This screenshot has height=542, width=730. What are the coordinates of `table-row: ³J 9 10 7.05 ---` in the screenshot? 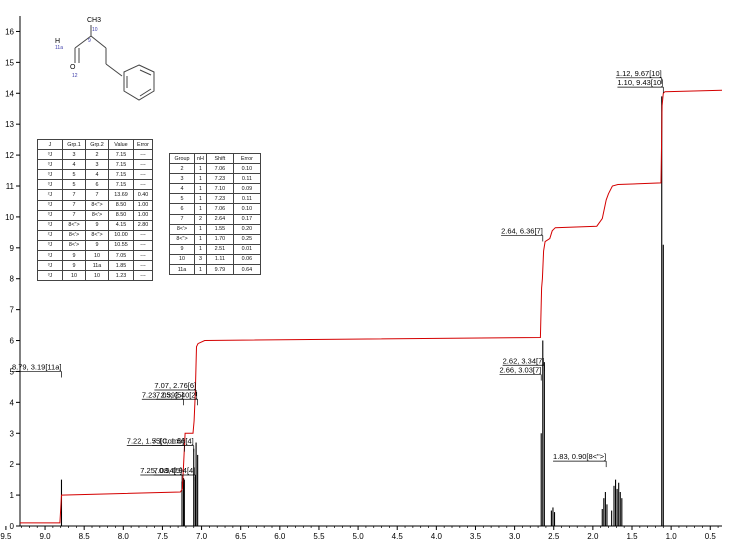 It's located at (95, 256).